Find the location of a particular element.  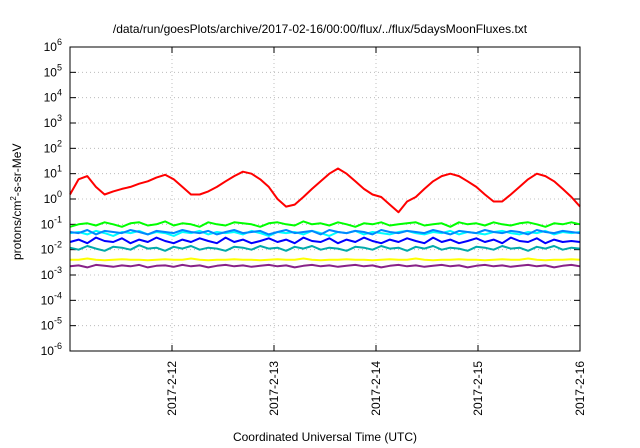

y-tick-label: 10⁴ is located at coordinates (53, 96).